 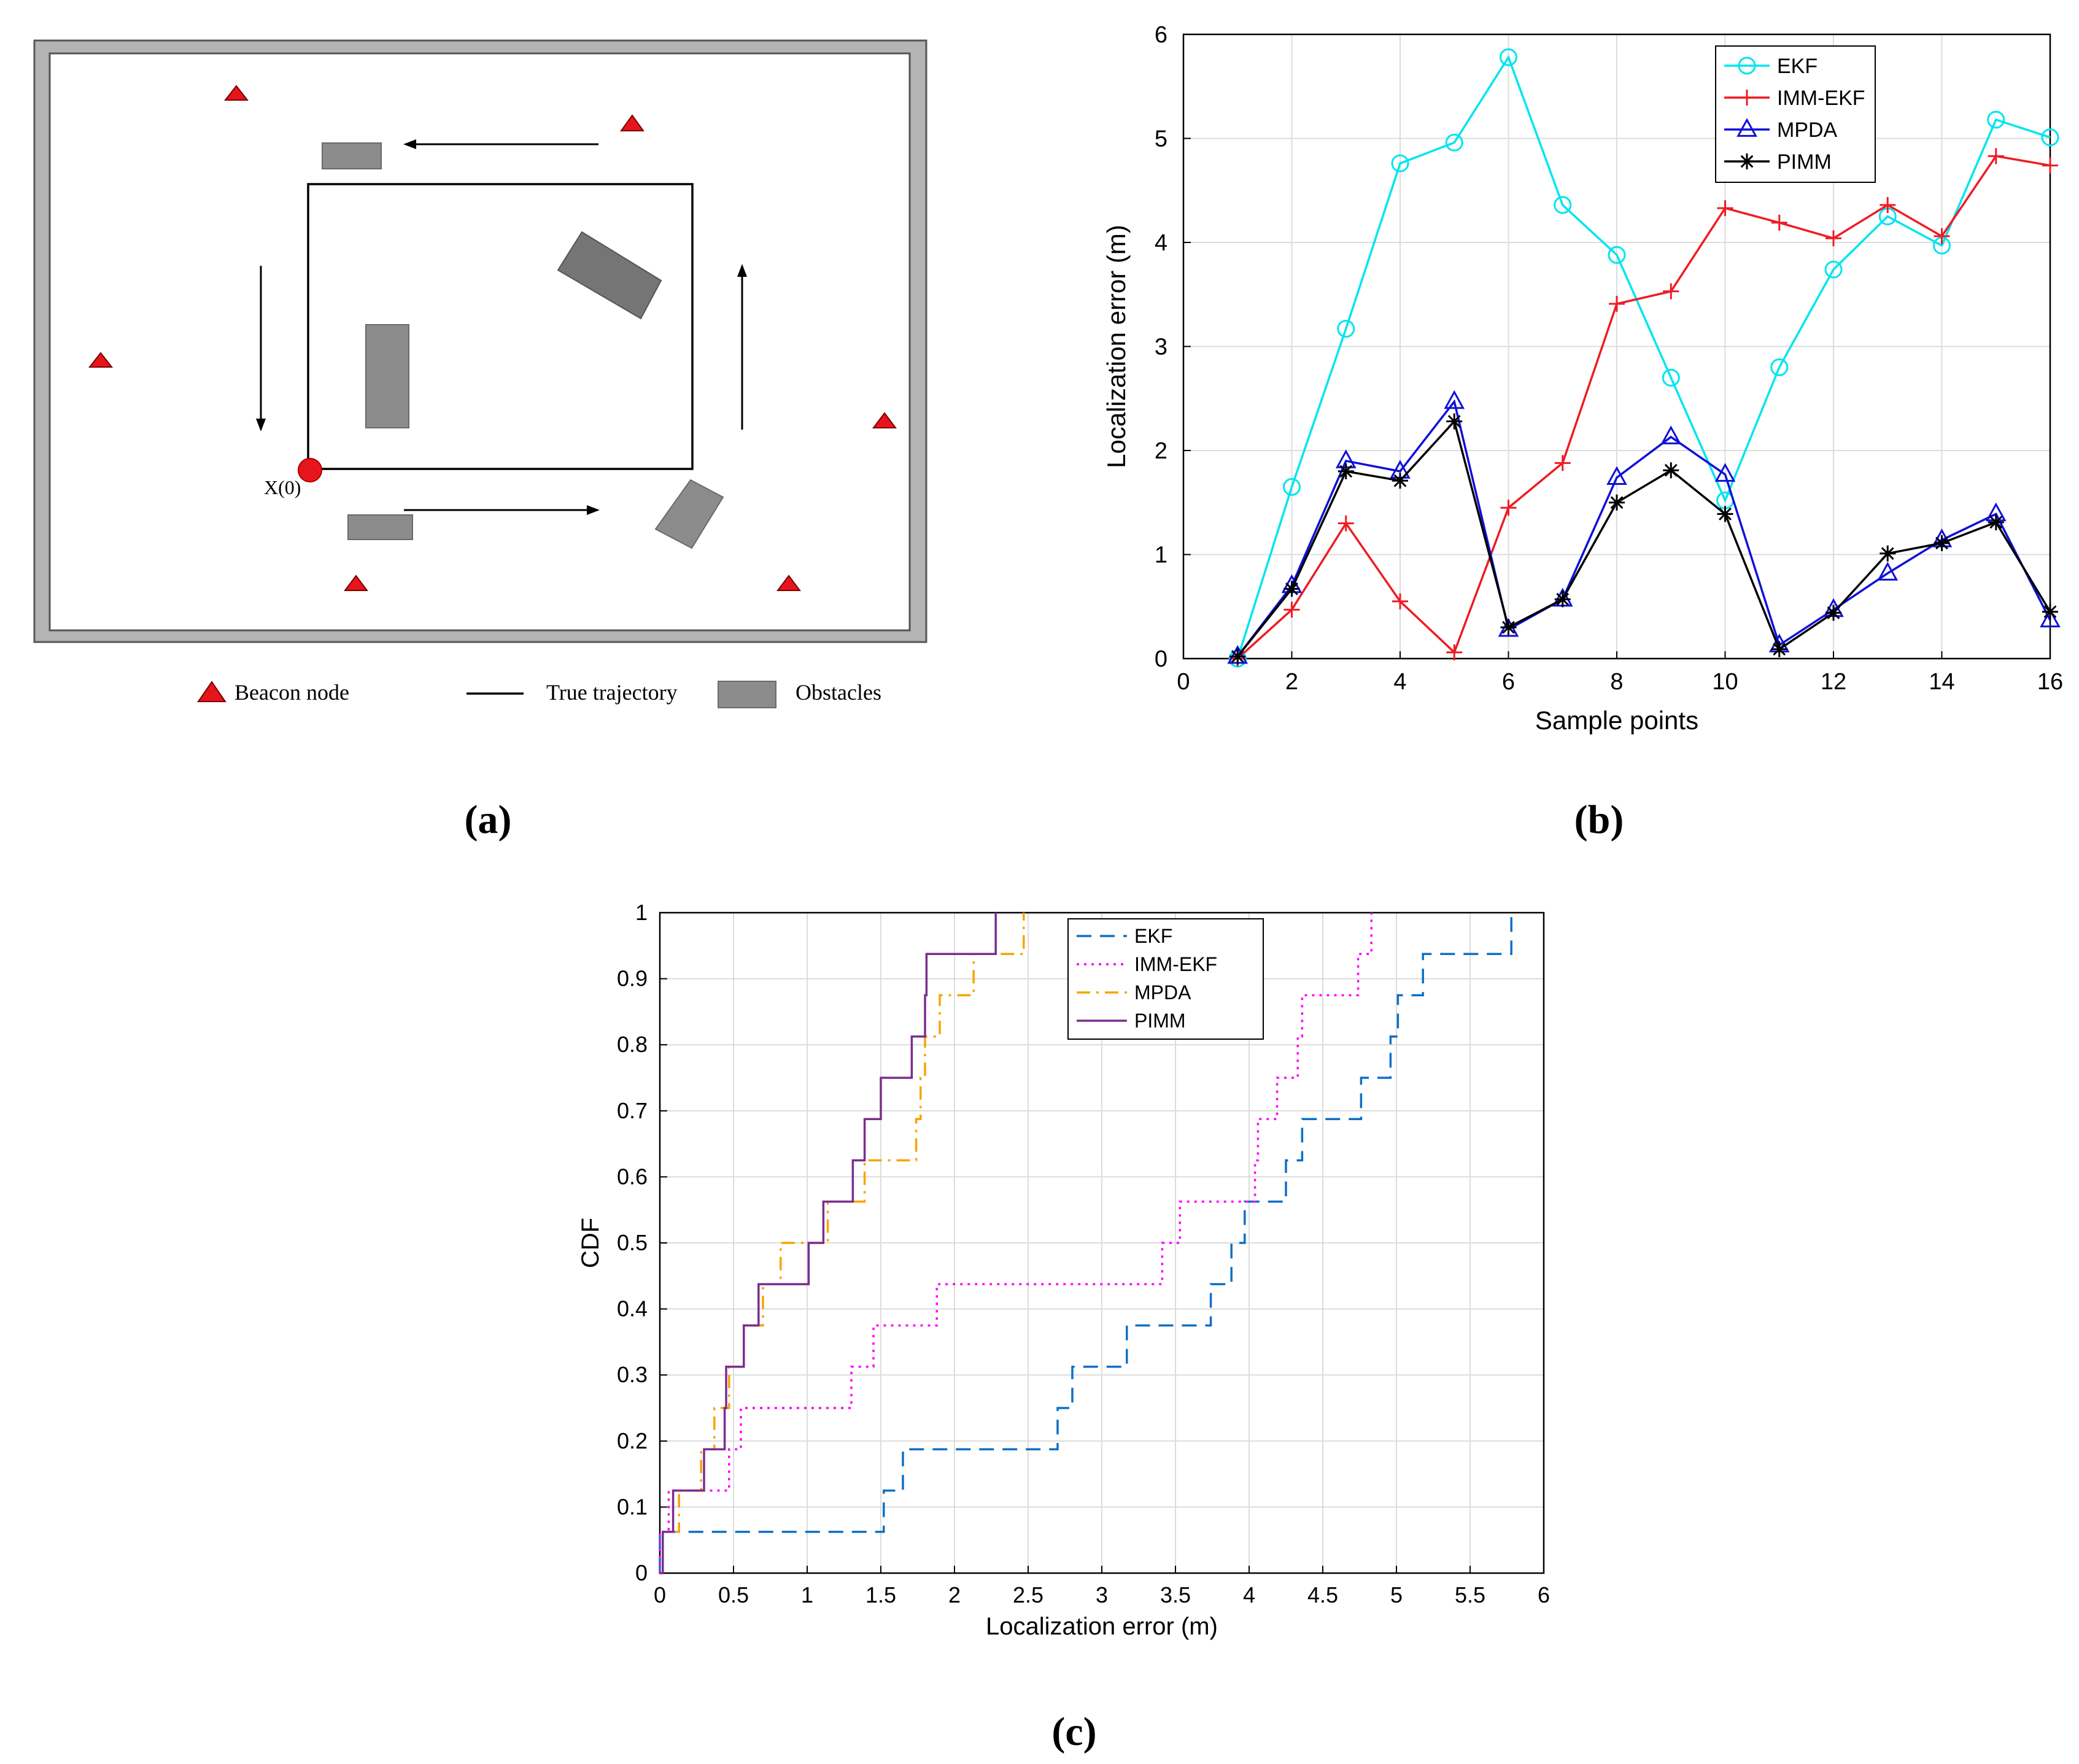 I want to click on start-point, so click(x=310, y=470).